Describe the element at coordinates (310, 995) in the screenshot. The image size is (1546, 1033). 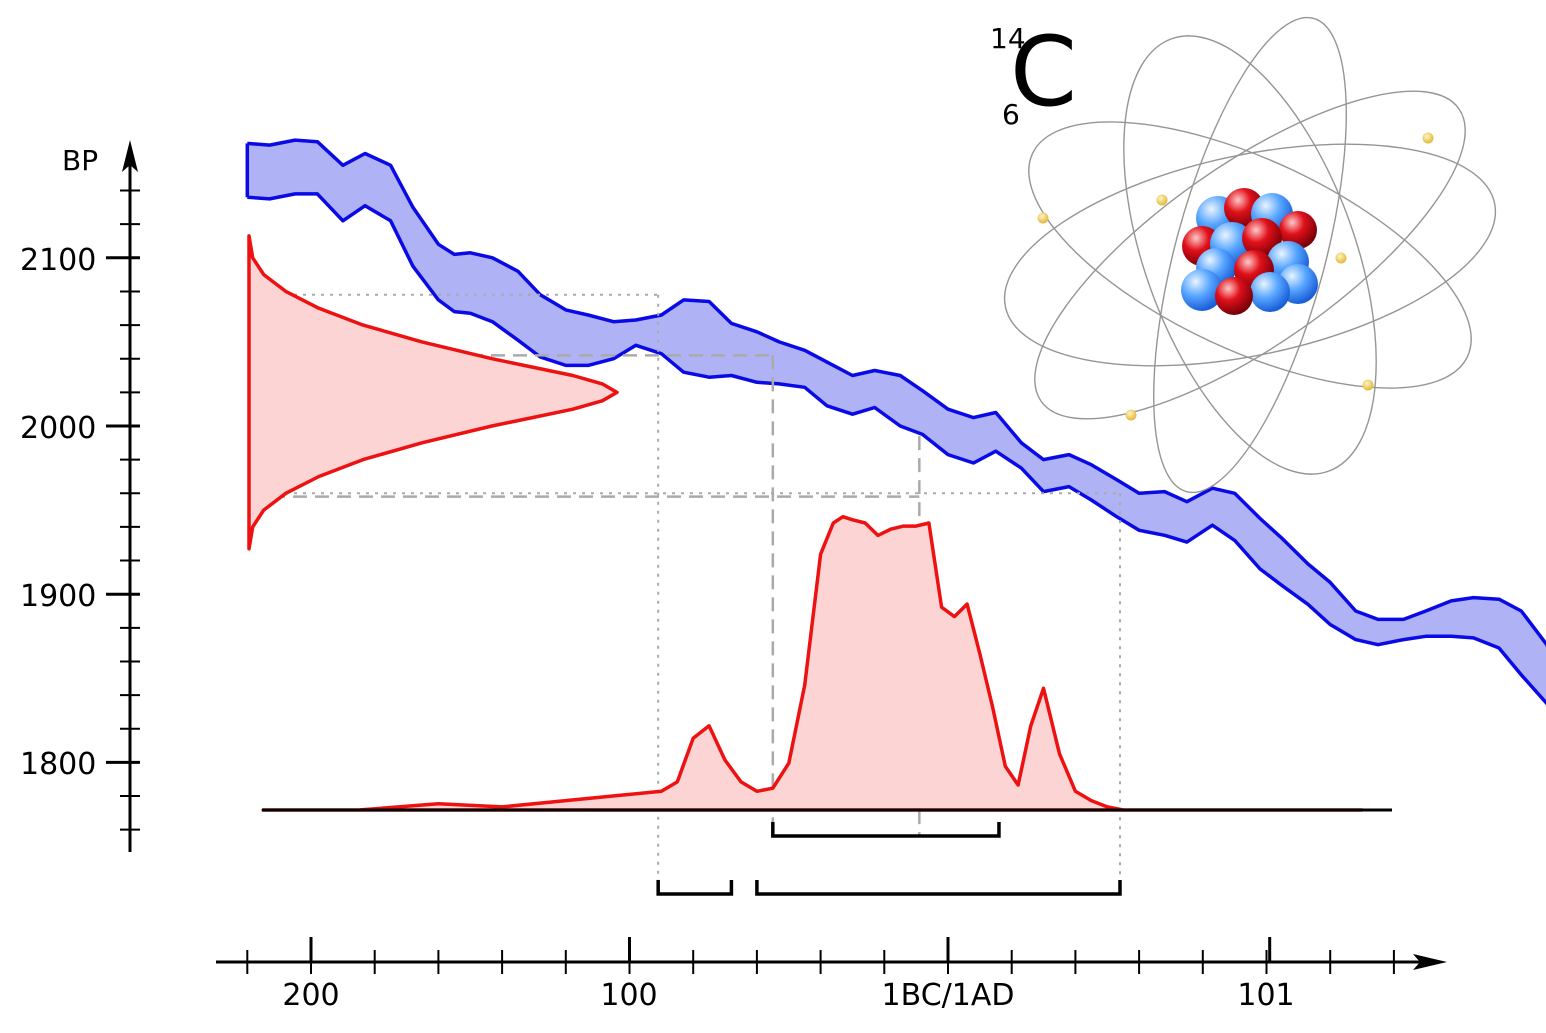
I see `x-tick-label-200: 200` at that location.